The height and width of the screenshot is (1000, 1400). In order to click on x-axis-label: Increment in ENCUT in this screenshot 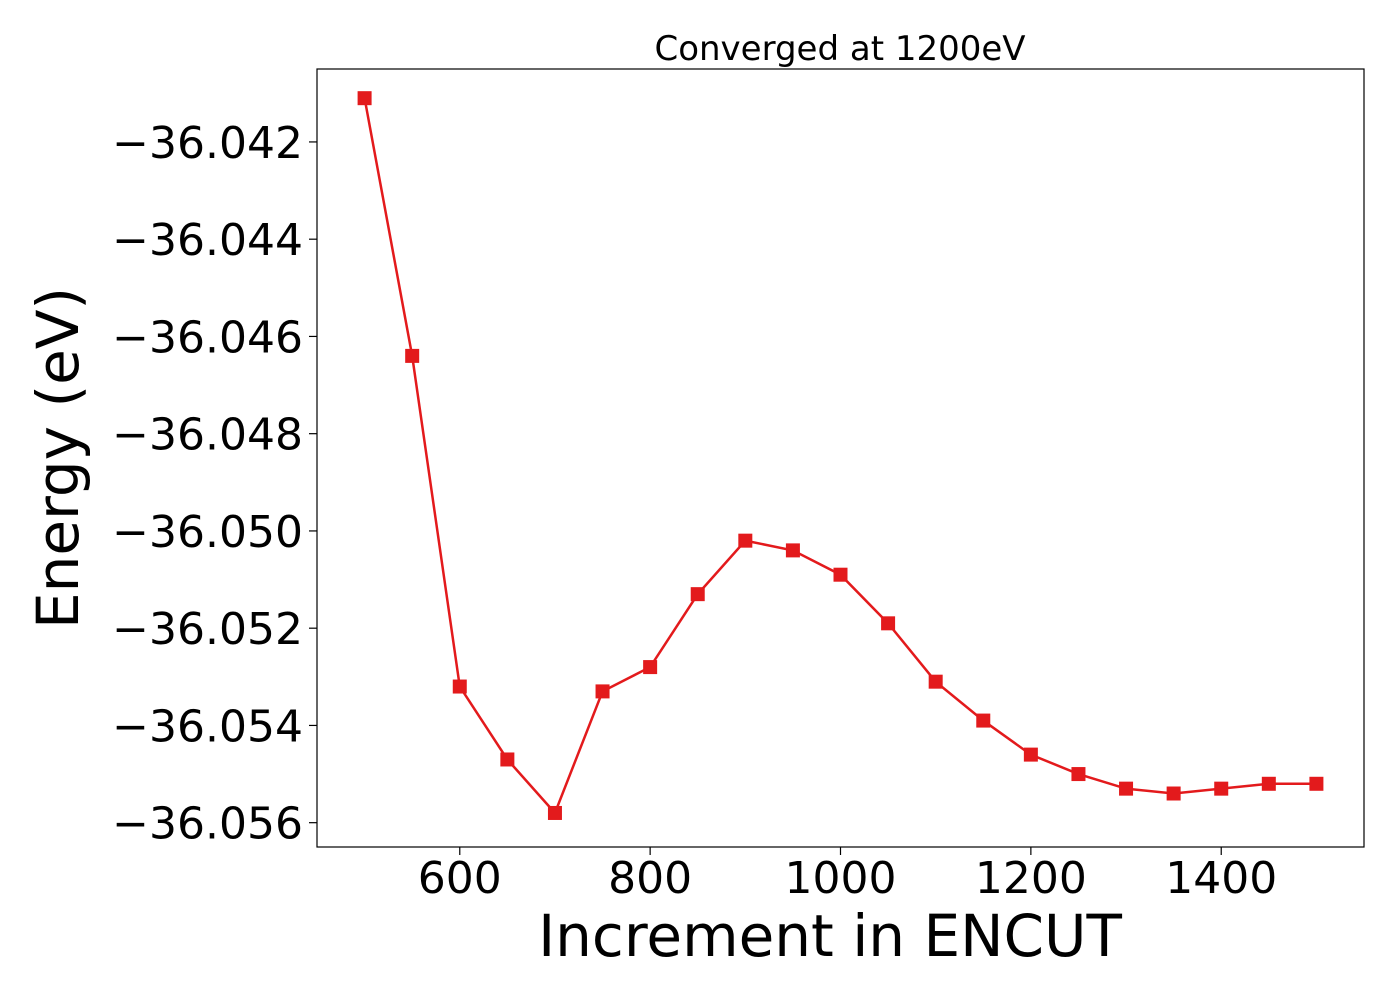, I will do `click(830, 936)`.